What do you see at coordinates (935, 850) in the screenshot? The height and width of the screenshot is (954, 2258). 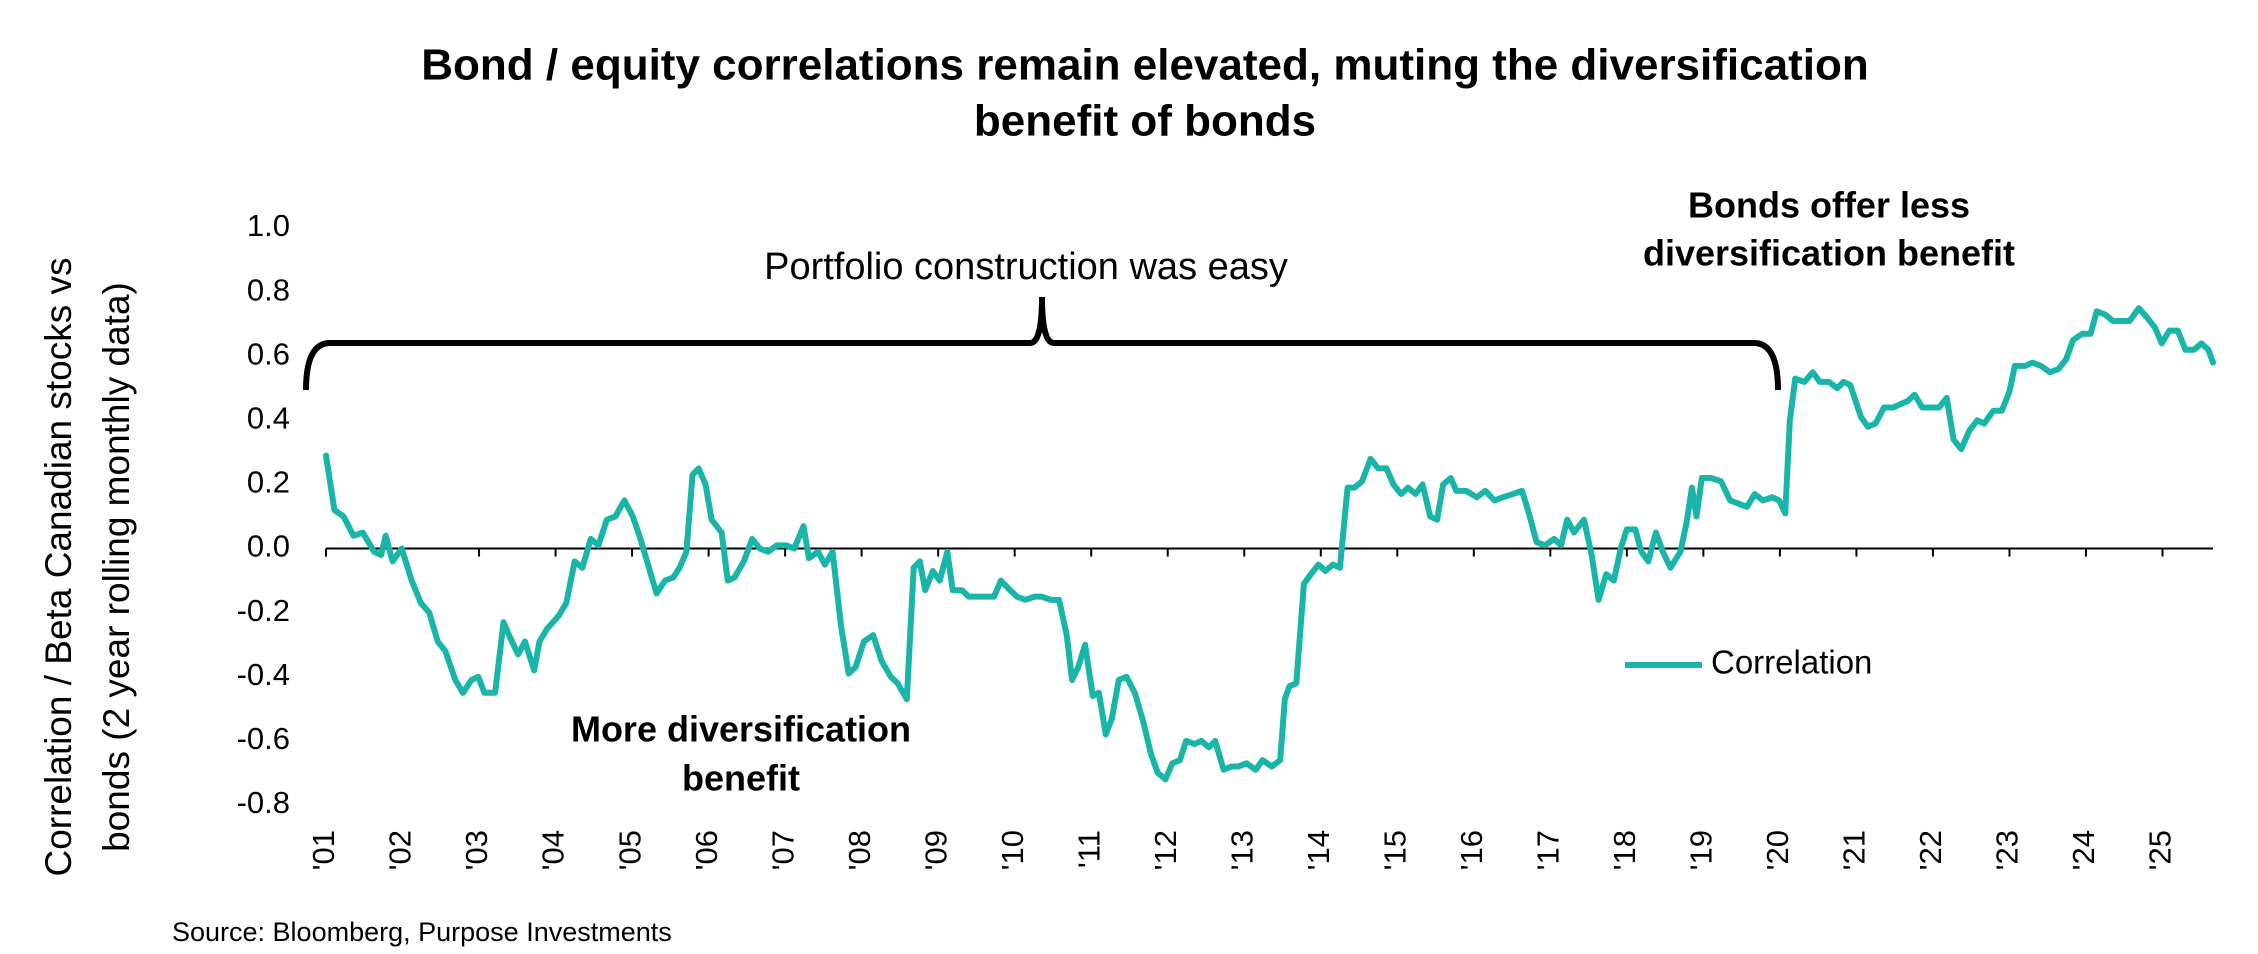 I see `x-tick-label: '09` at bounding box center [935, 850].